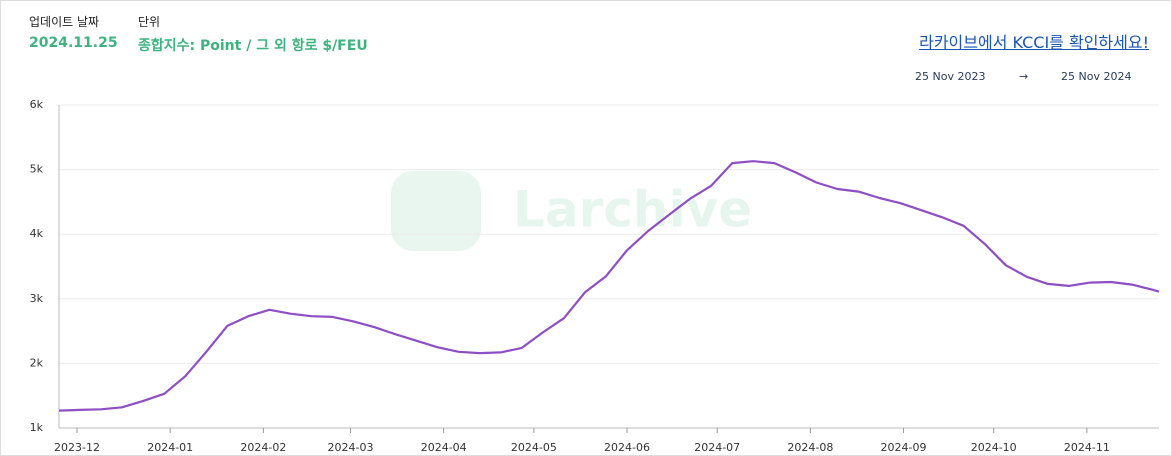  Describe the element at coordinates (37, 427) in the screenshot. I see `y-tick-label: 1k` at that location.